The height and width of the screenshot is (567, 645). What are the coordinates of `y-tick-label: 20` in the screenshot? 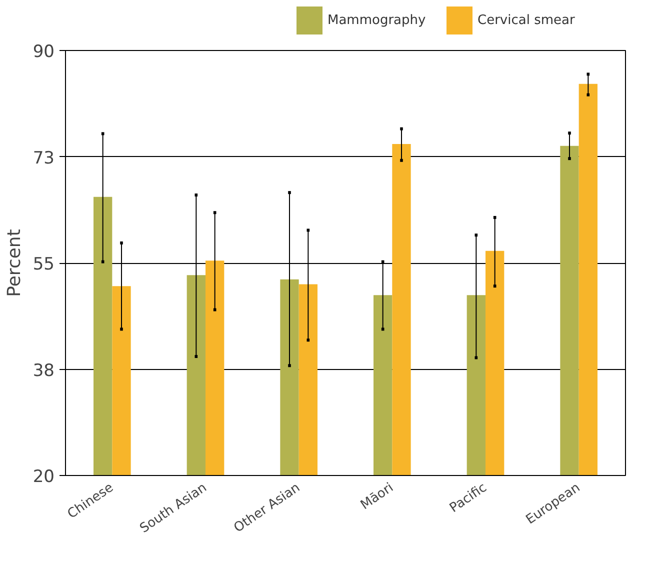 It's located at (43, 477).